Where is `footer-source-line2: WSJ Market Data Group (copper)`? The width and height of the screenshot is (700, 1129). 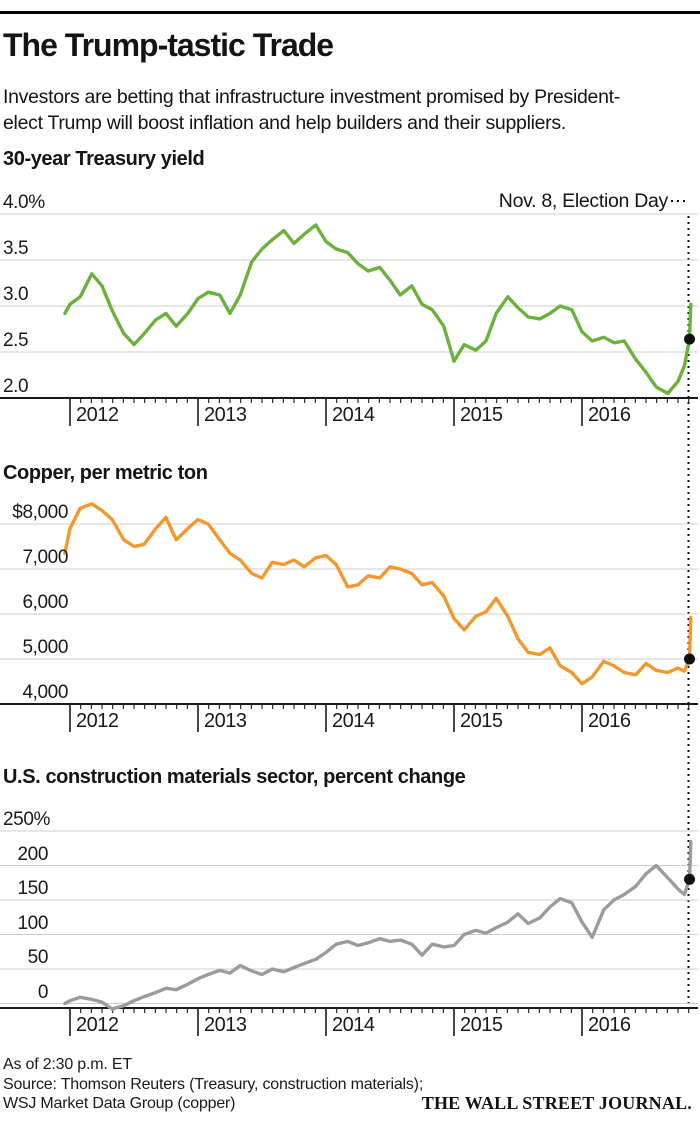 footer-source-line2: WSJ Market Data Group (copper) is located at coordinates (119, 1103).